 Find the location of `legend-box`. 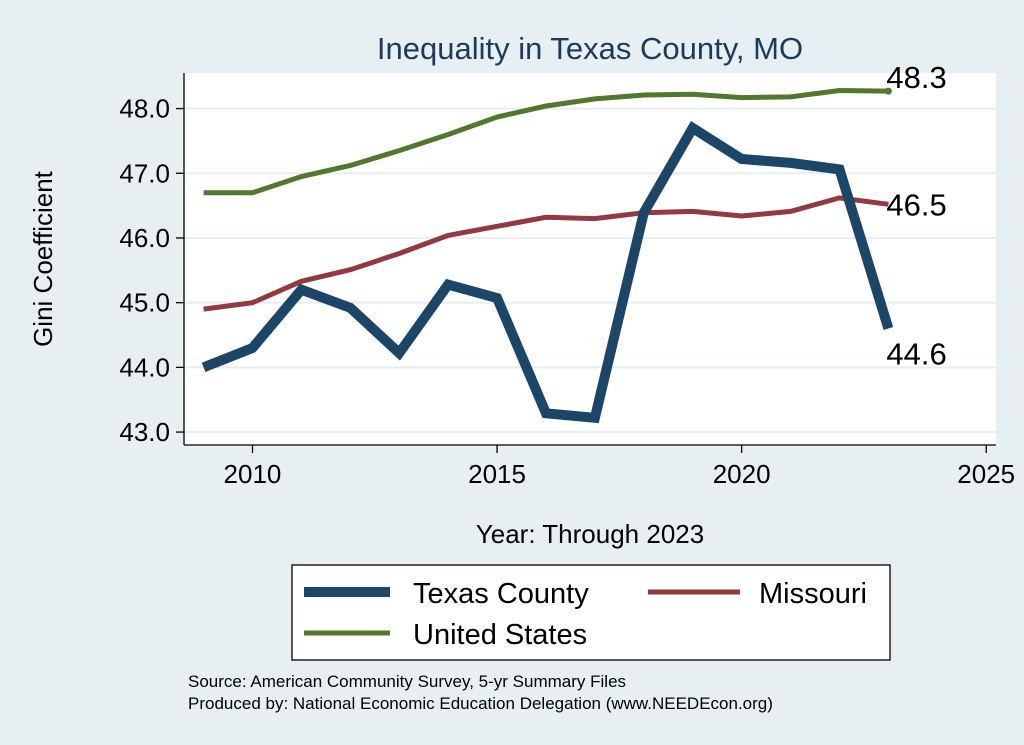

legend-box is located at coordinates (591, 612).